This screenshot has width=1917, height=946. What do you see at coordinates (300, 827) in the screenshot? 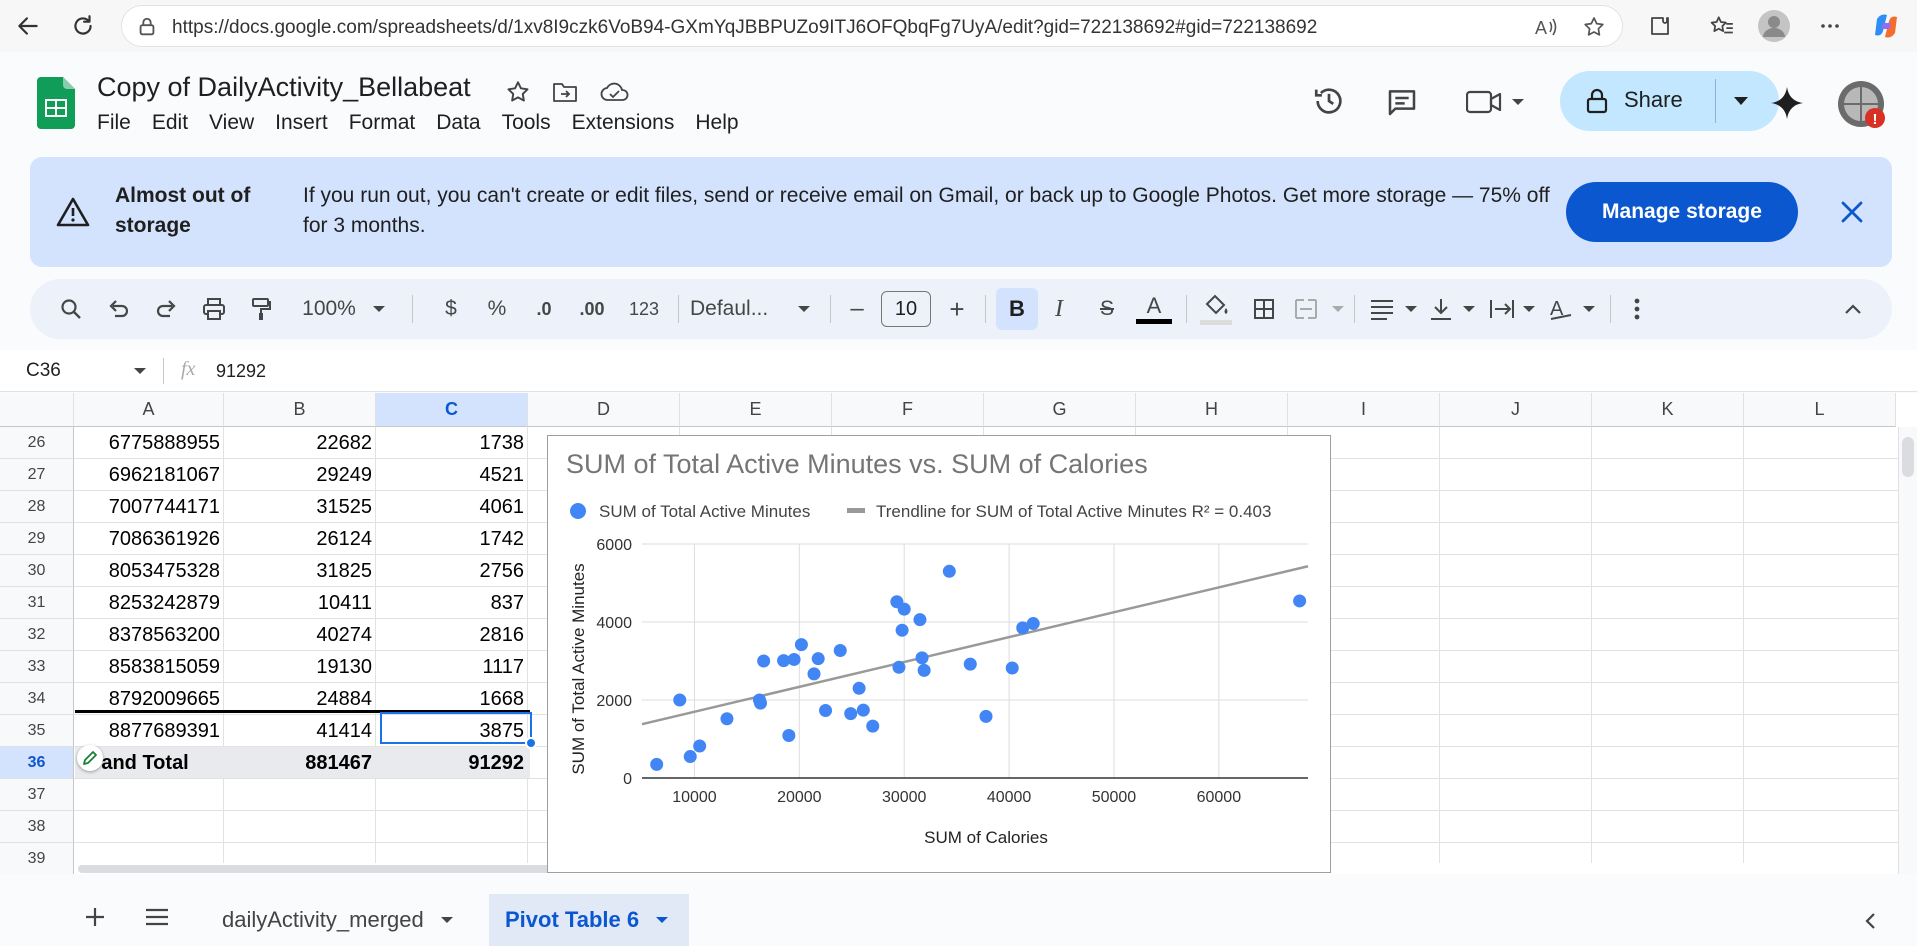
I see `cell-b38` at bounding box center [300, 827].